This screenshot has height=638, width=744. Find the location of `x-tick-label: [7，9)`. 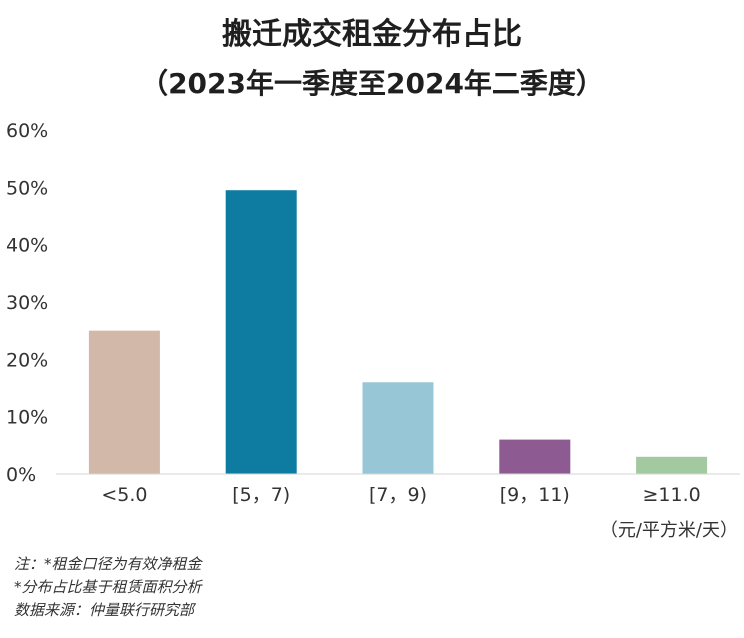

x-tick-label: [7，9) is located at coordinates (398, 495).